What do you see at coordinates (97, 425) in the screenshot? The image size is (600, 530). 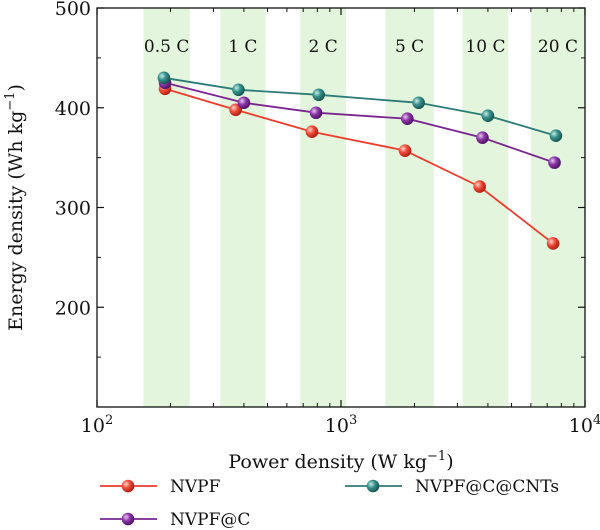 I see `x-tick-label: 10²` at bounding box center [97, 425].